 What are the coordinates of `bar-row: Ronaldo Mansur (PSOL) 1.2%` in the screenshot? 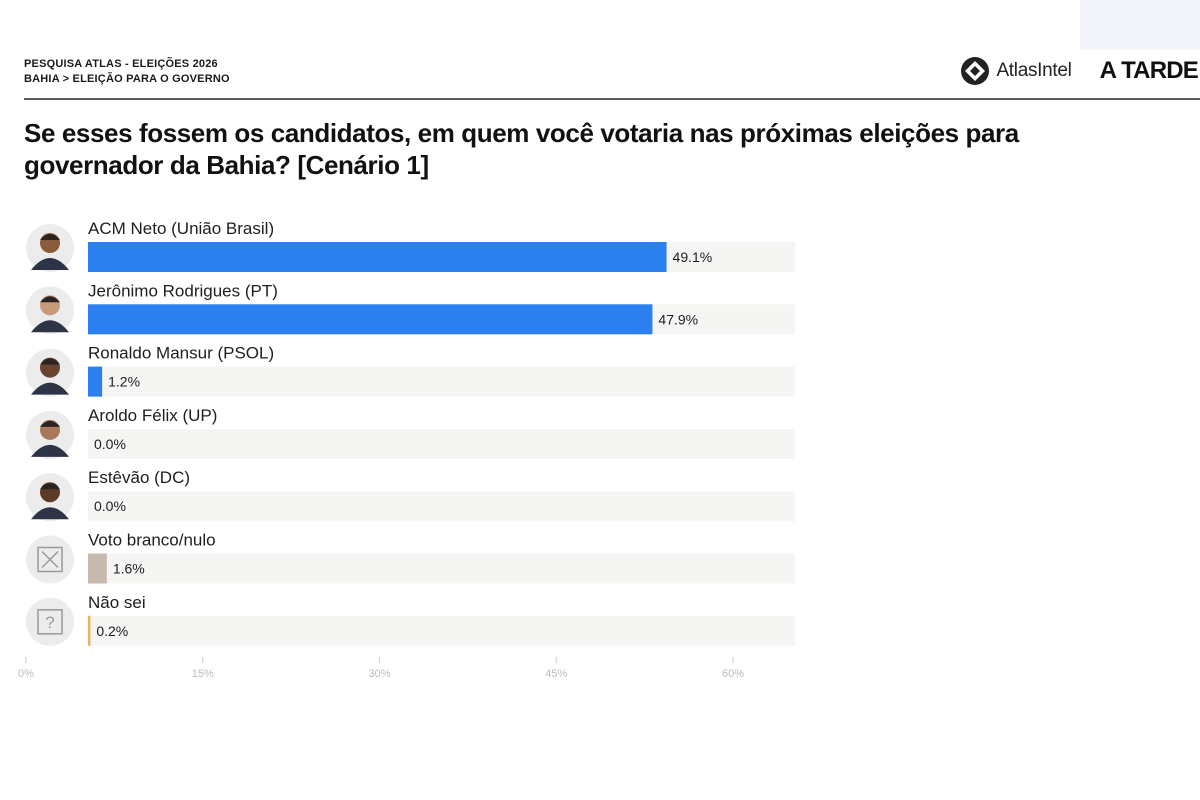 It's located at (410, 370).